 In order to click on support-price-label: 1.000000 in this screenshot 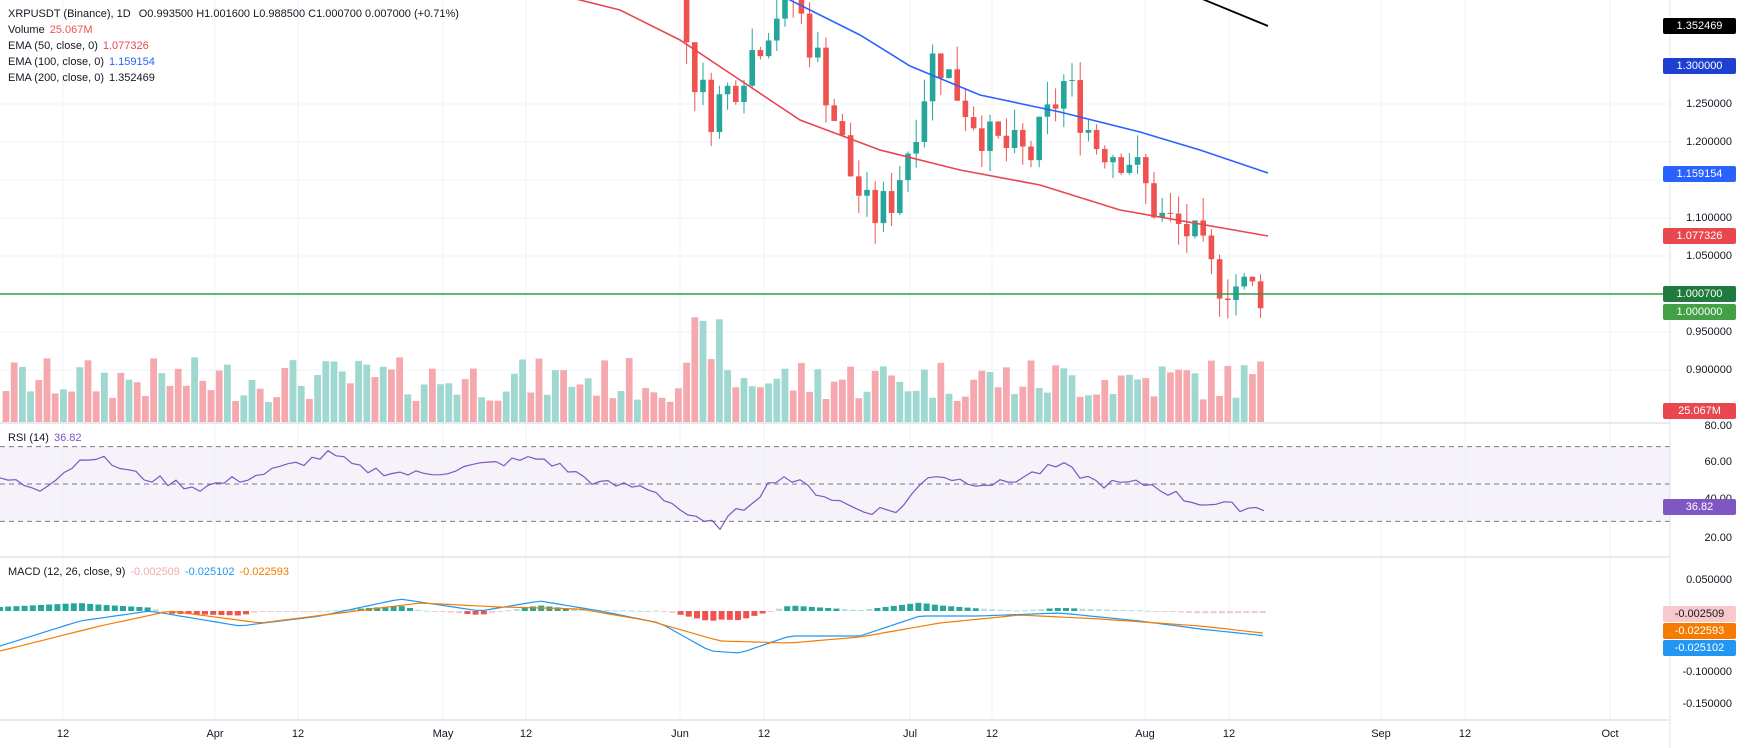, I will do `click(1699, 312)`.